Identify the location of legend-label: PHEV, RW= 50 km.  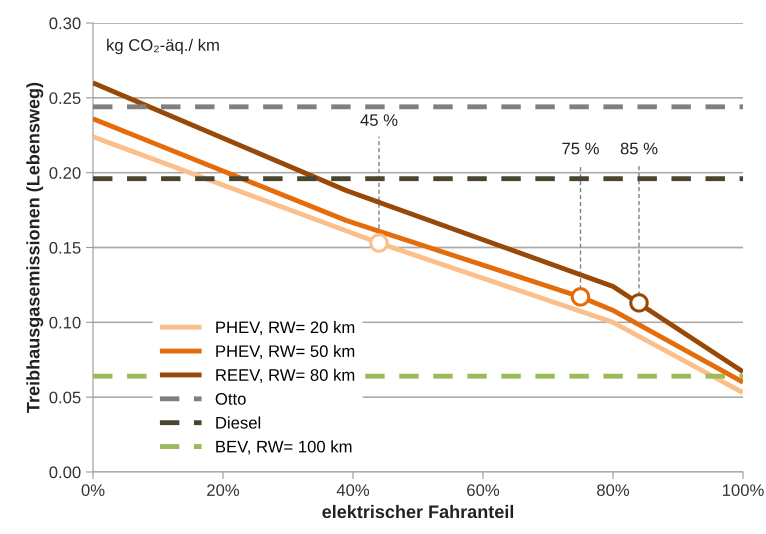
(285, 352).